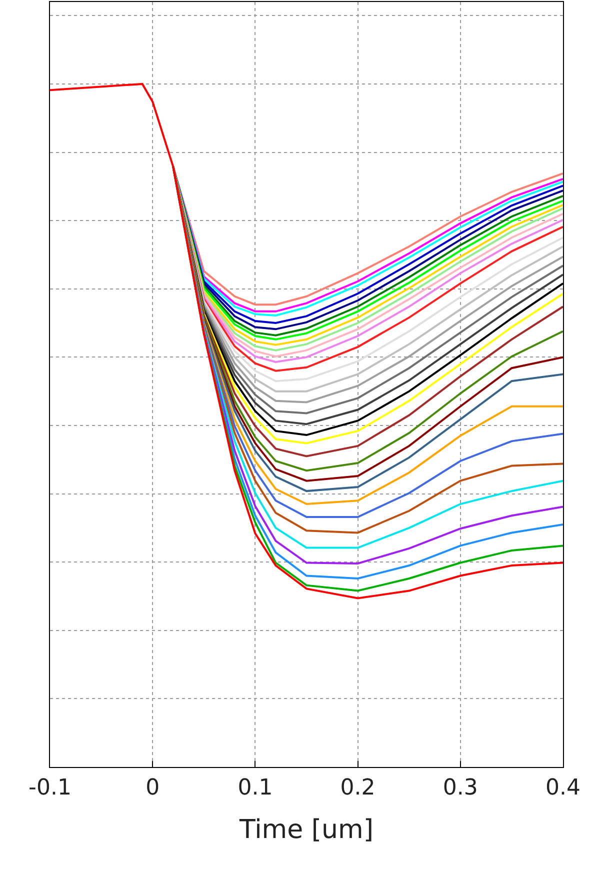 The image size is (593, 869). Describe the element at coordinates (460, 787) in the screenshot. I see `x-tick-label: 0.3` at that location.